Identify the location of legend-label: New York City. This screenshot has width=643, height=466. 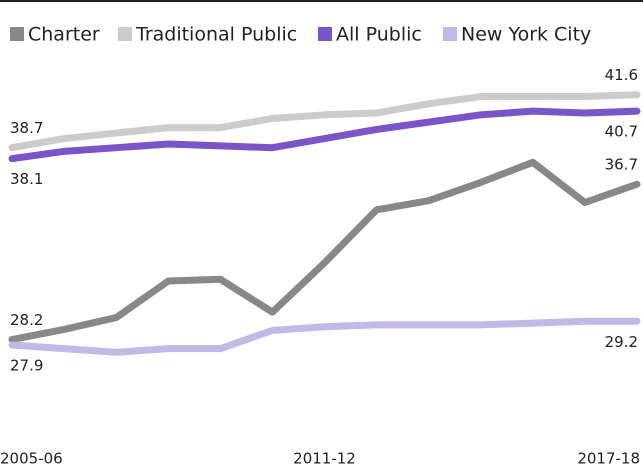
(526, 35).